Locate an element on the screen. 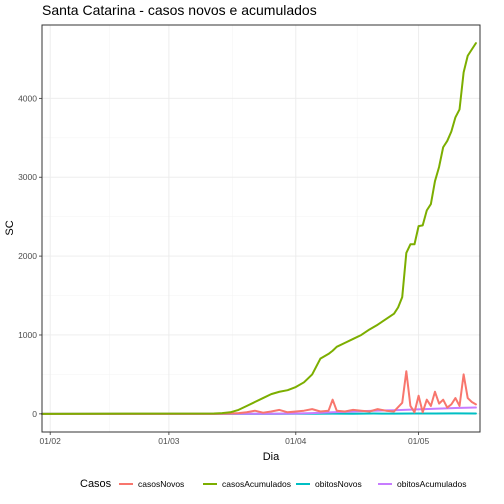 This screenshot has width=504, height=504. x-tick-label: 01/04 is located at coordinates (296, 441).